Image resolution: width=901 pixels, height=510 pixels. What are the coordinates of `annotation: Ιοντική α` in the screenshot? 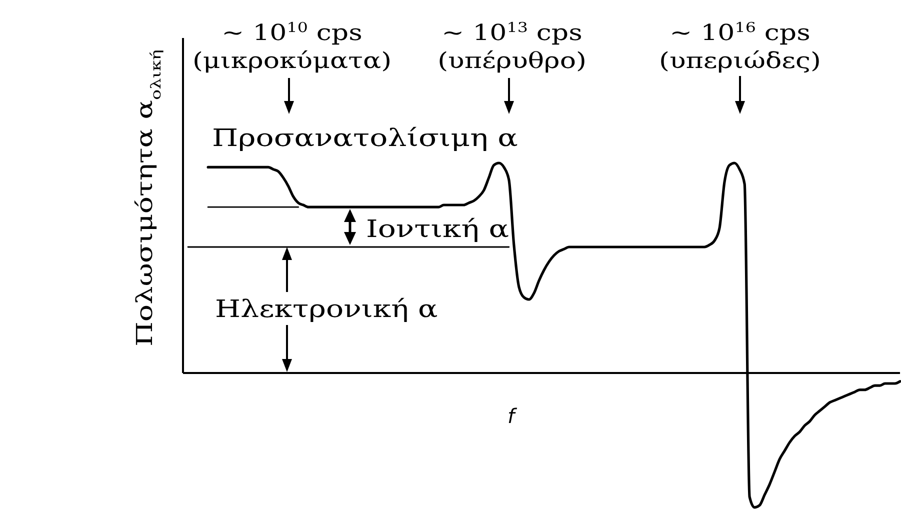 It's located at (437, 230).